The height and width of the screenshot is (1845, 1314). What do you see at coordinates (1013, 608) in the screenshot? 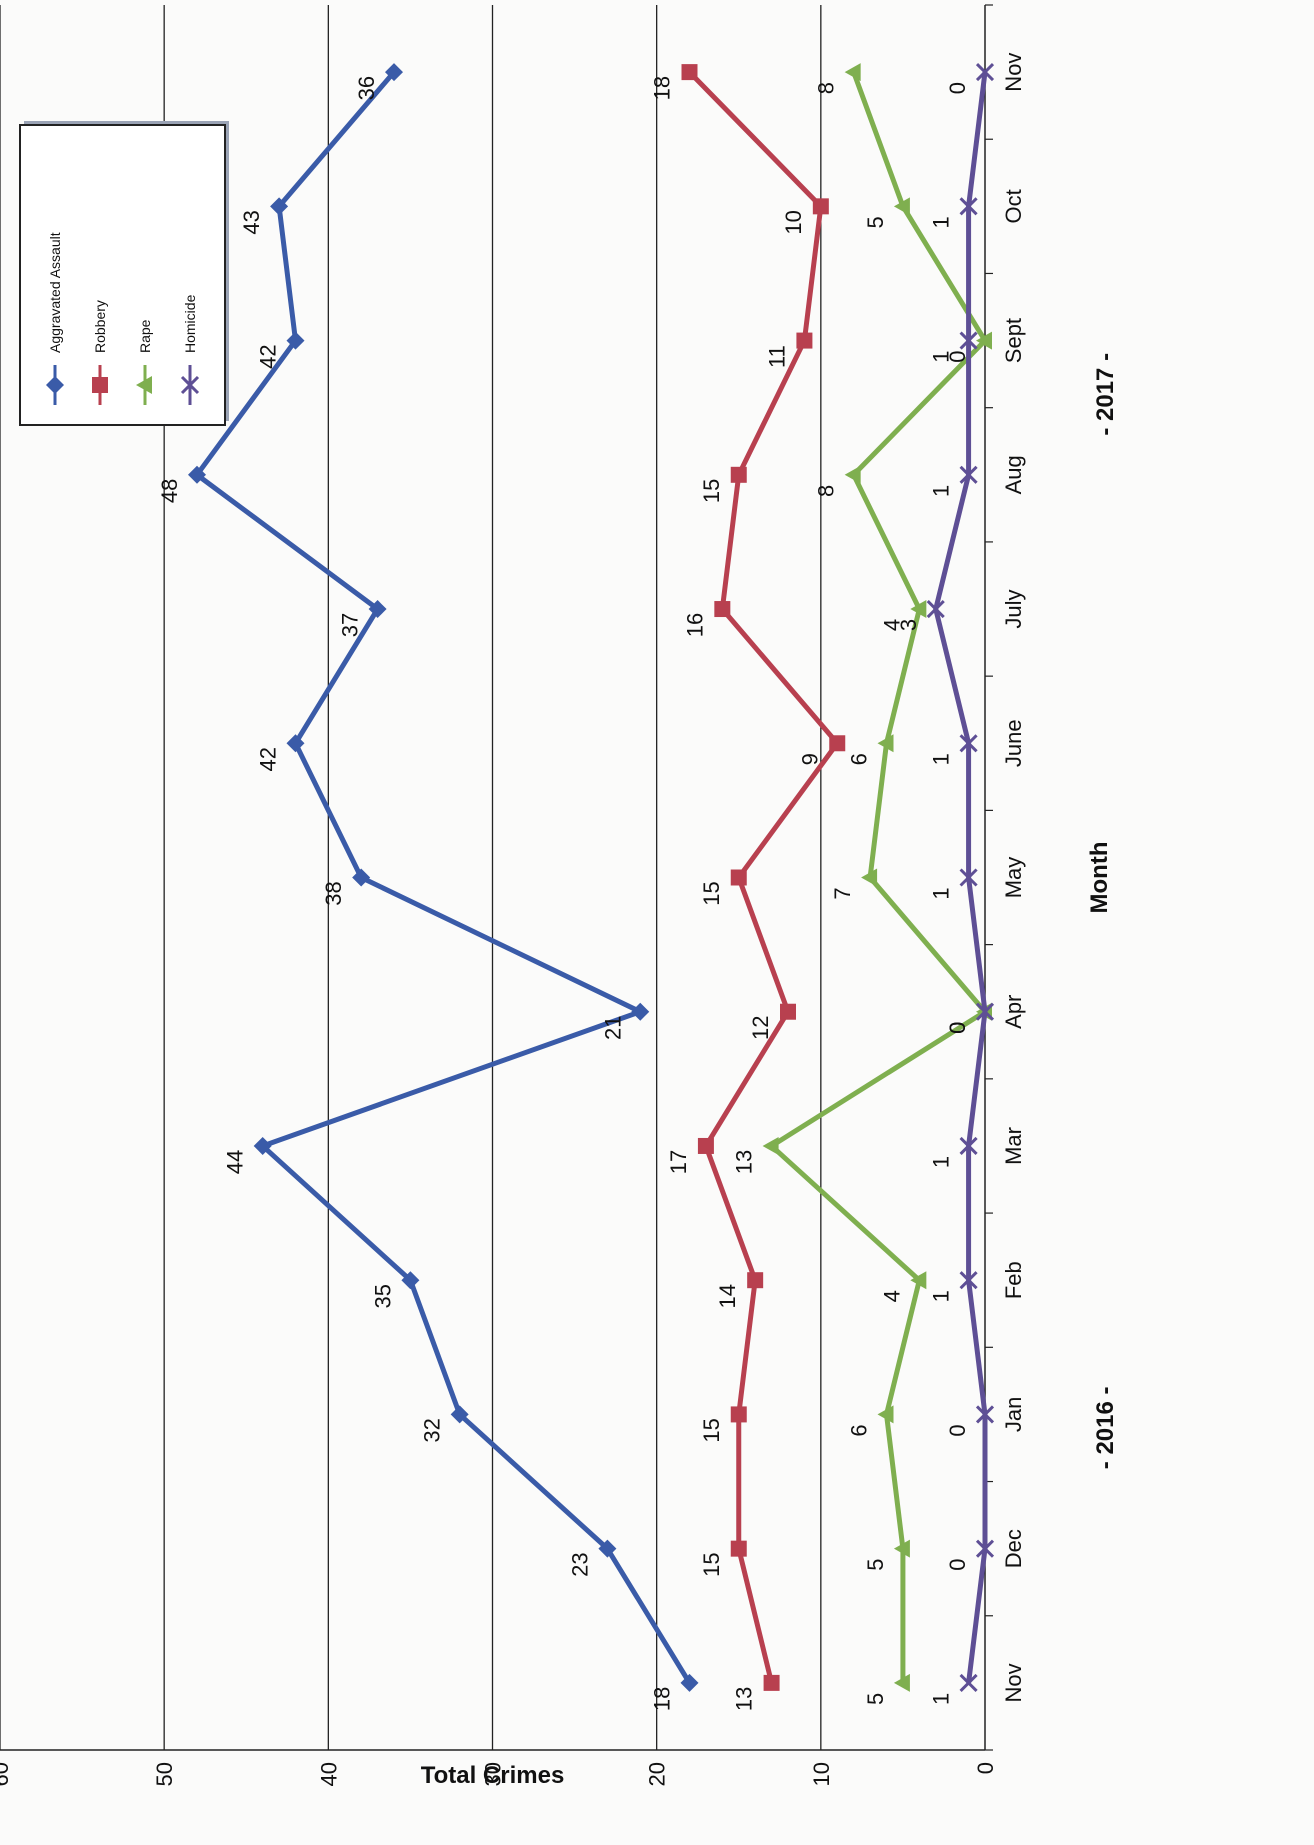
I see `x-tick-label: July` at bounding box center [1013, 608].